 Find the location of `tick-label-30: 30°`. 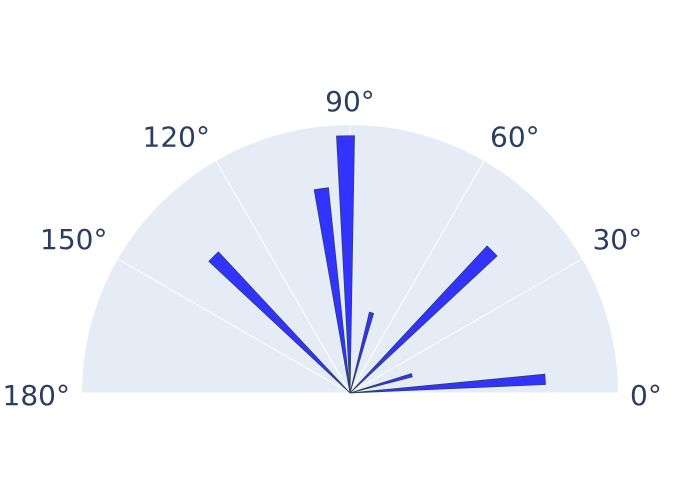

tick-label-30: 30° is located at coordinates (617, 239).